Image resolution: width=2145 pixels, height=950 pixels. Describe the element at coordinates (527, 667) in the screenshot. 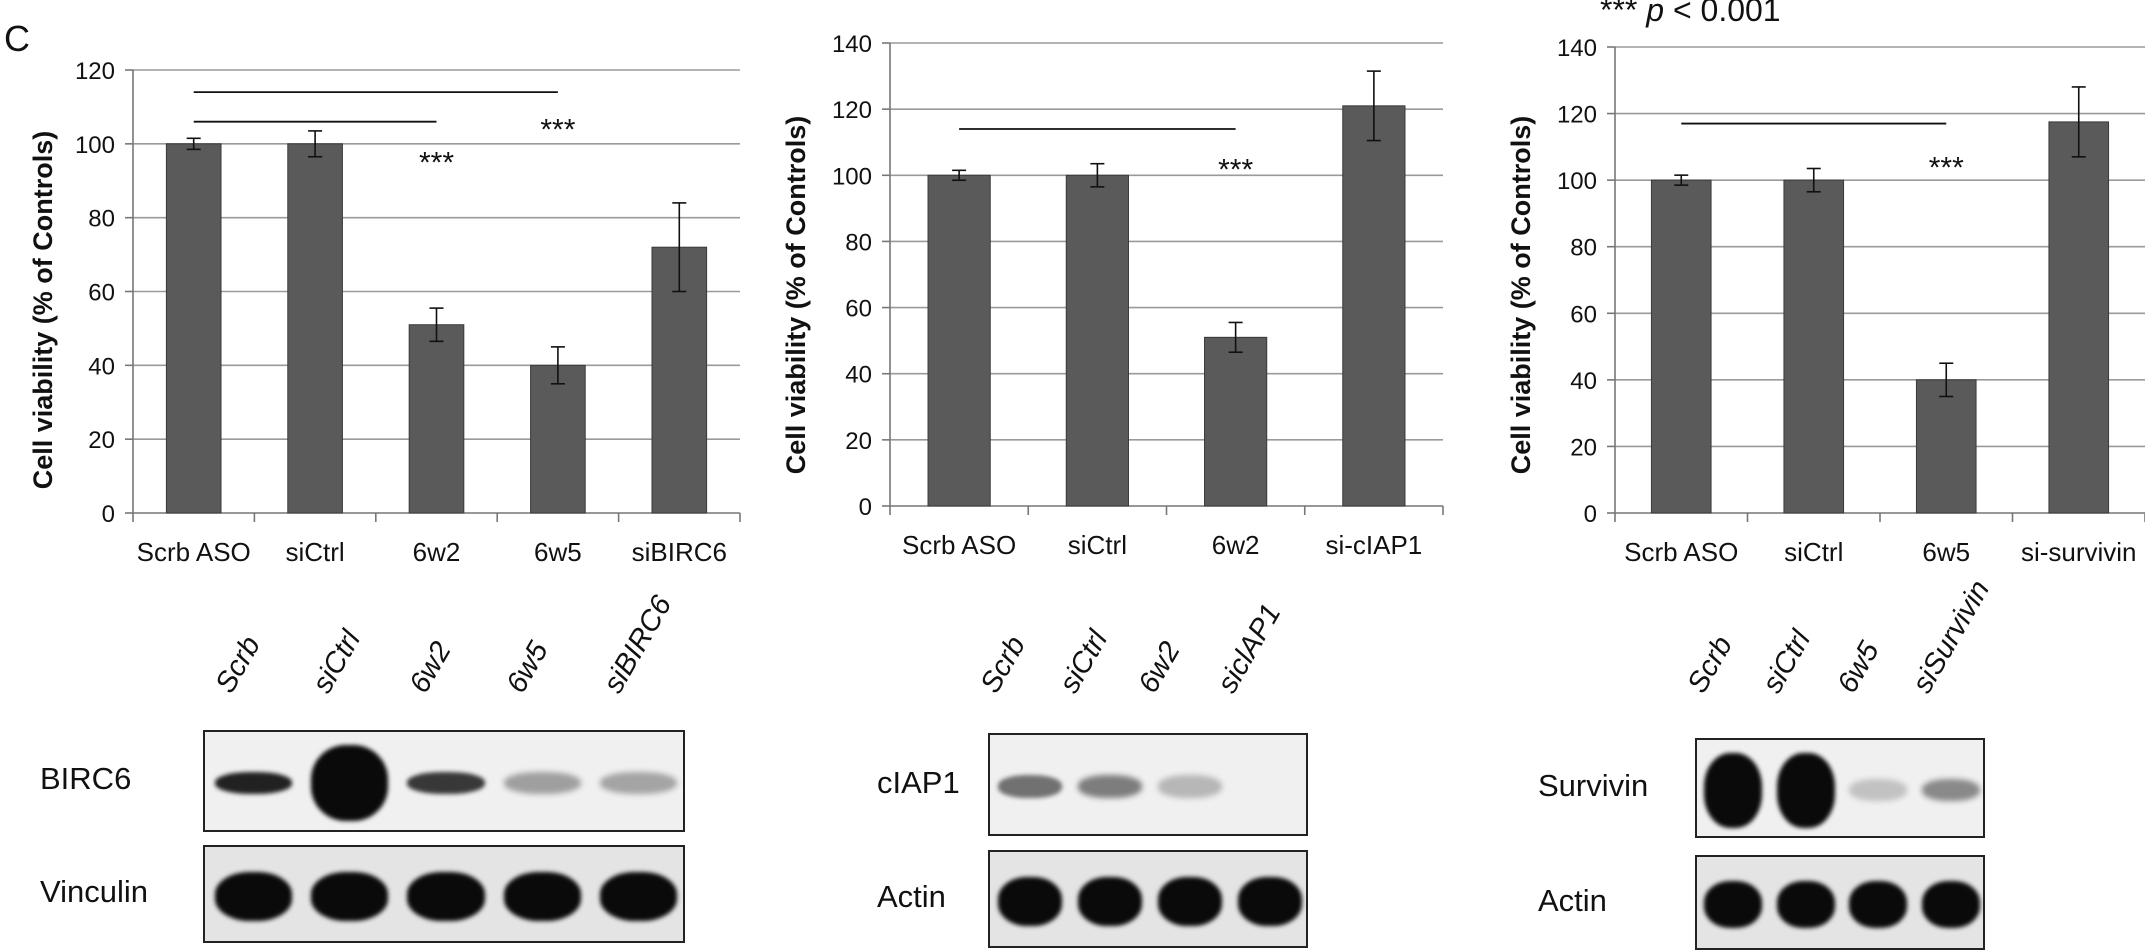

I see `lane-label: 6w5` at that location.